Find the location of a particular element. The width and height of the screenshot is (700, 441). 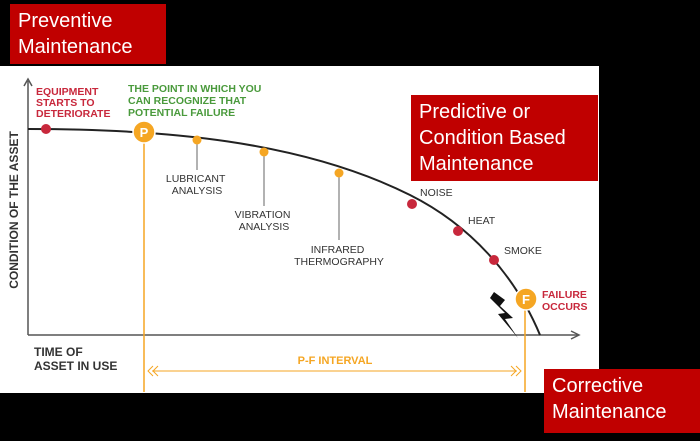

lubricant-line-1: LUBRICANT is located at coordinates (196, 179).